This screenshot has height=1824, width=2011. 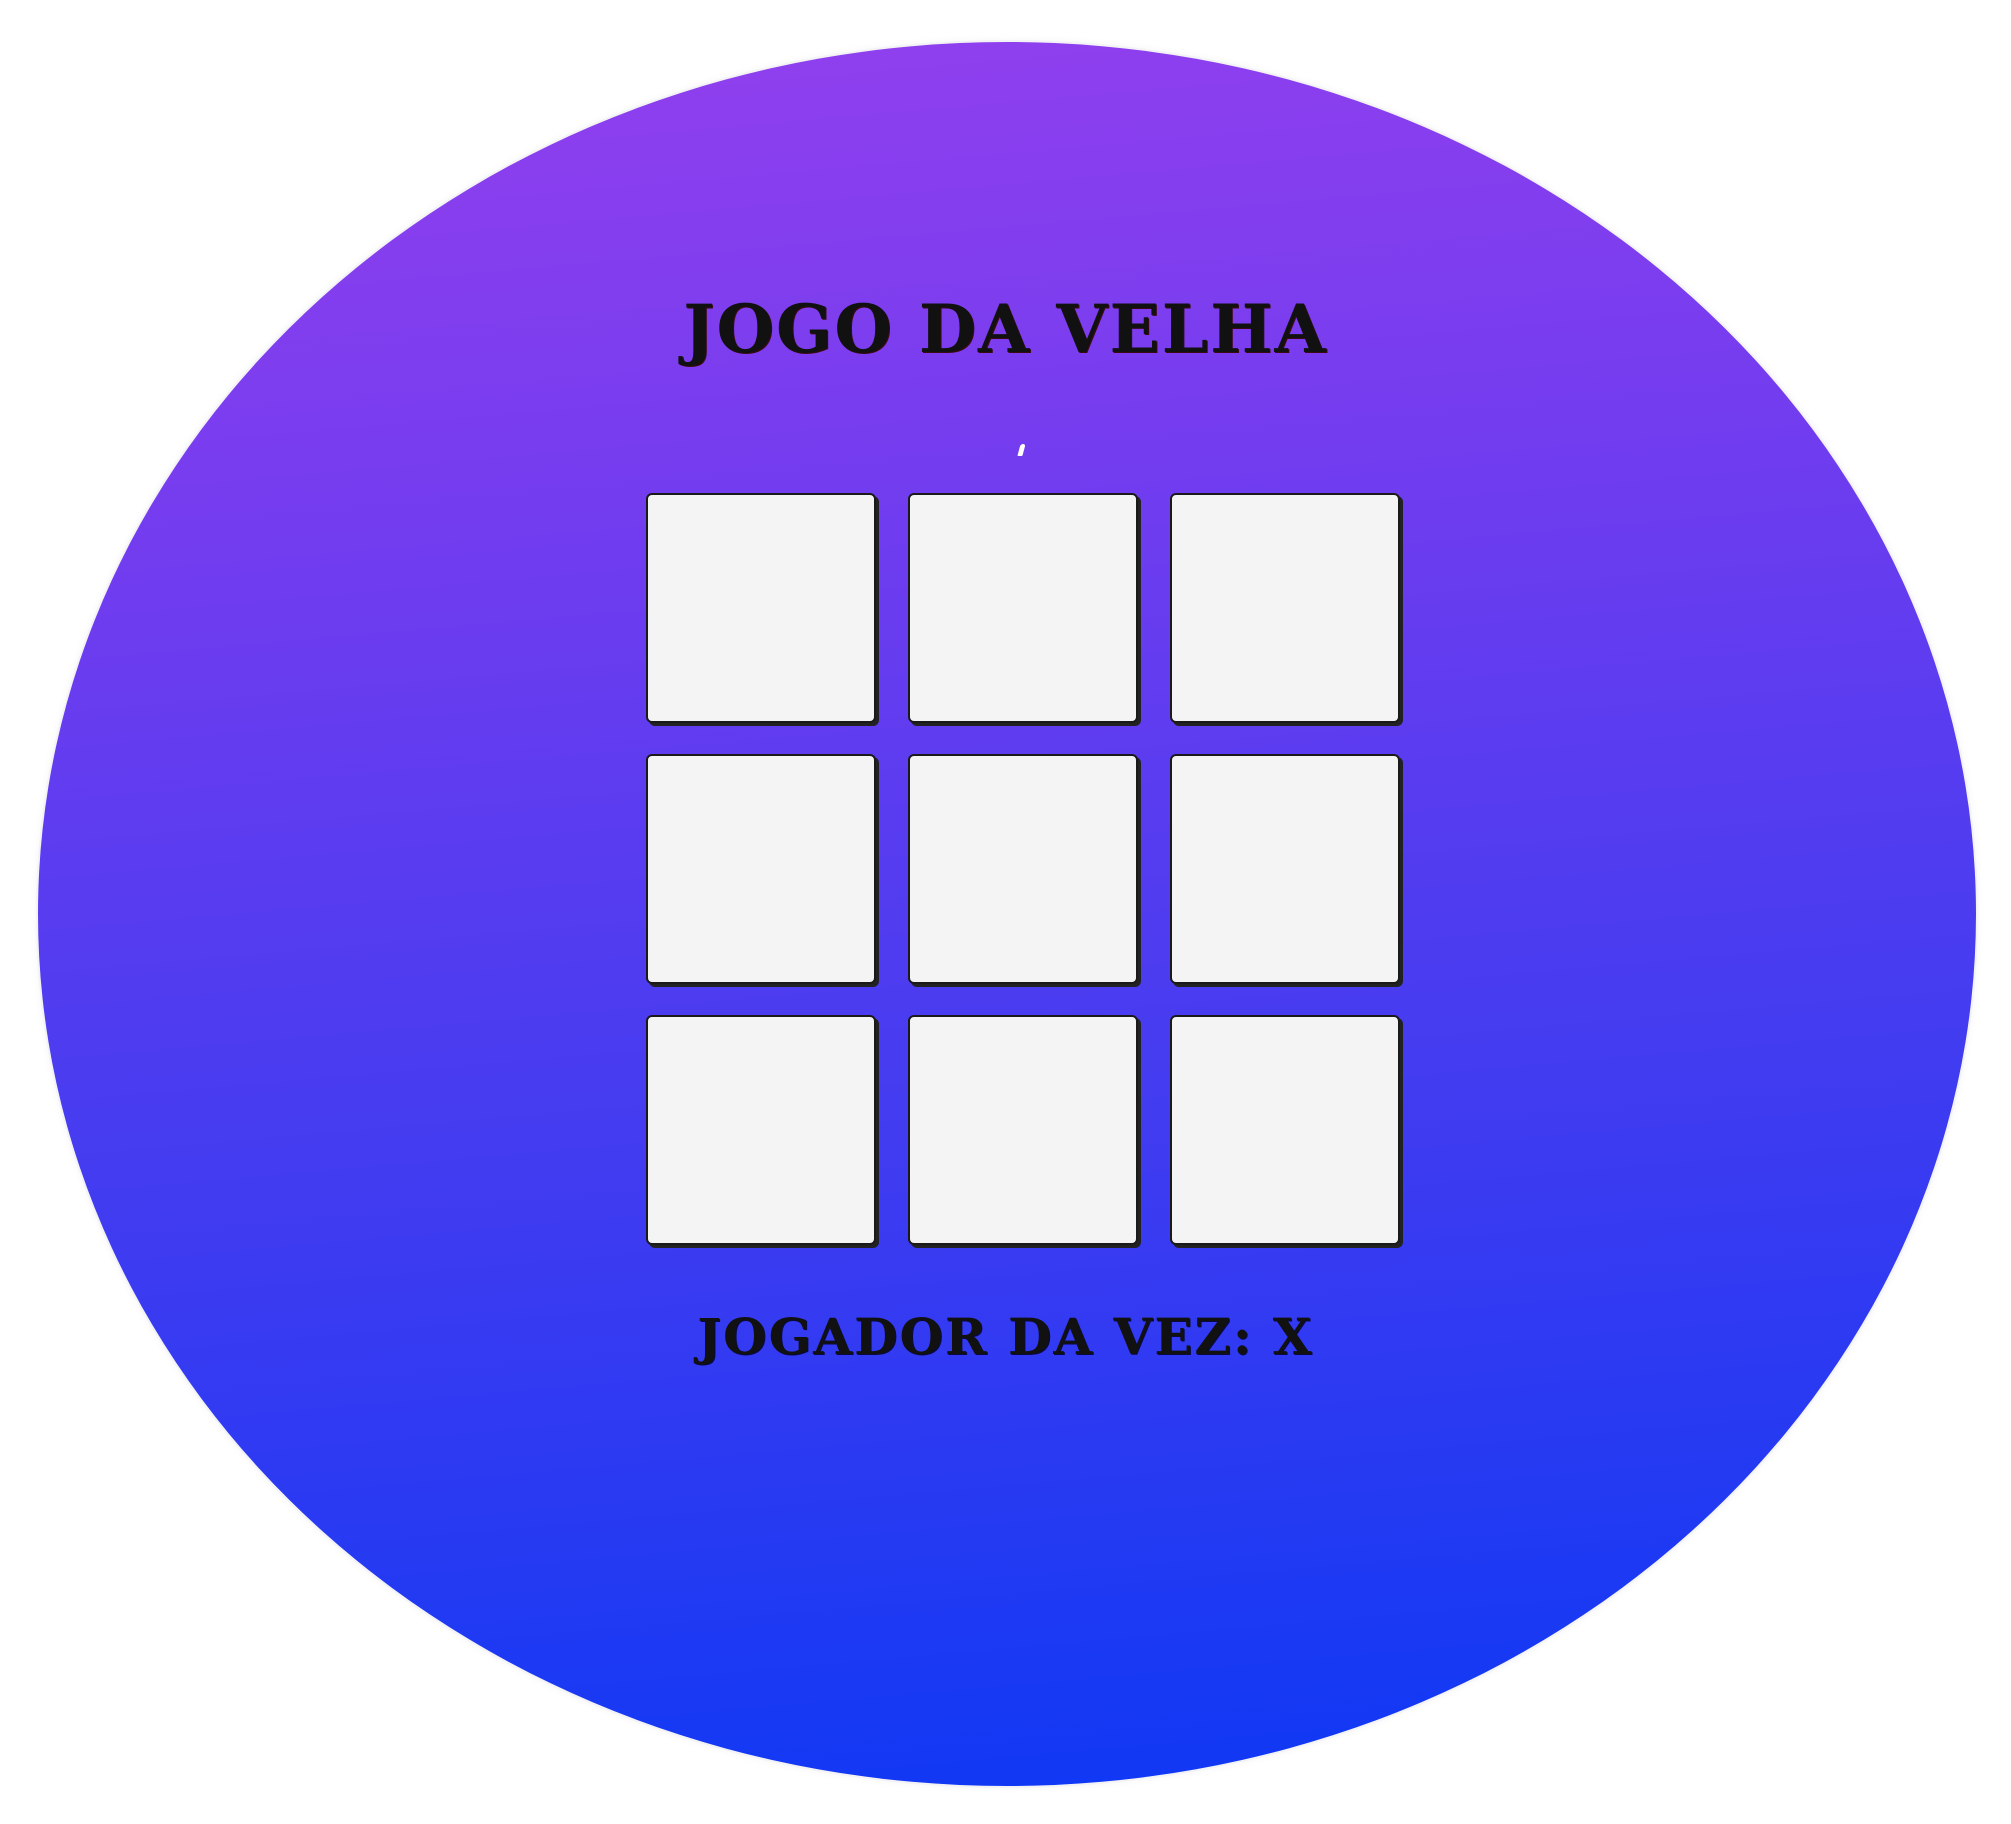 What do you see at coordinates (1005, 329) in the screenshot?
I see `game-title: JOGO DA VELHA` at bounding box center [1005, 329].